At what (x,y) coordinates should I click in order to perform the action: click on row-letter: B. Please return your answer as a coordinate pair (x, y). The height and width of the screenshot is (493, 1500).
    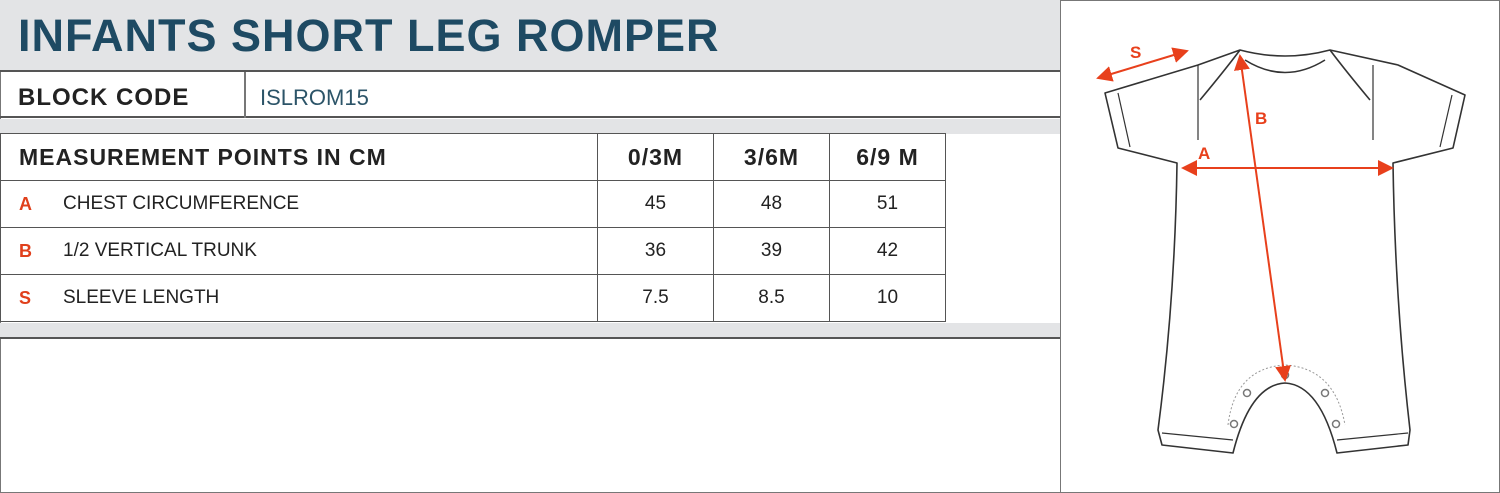
    Looking at the image, I should click on (31, 251).